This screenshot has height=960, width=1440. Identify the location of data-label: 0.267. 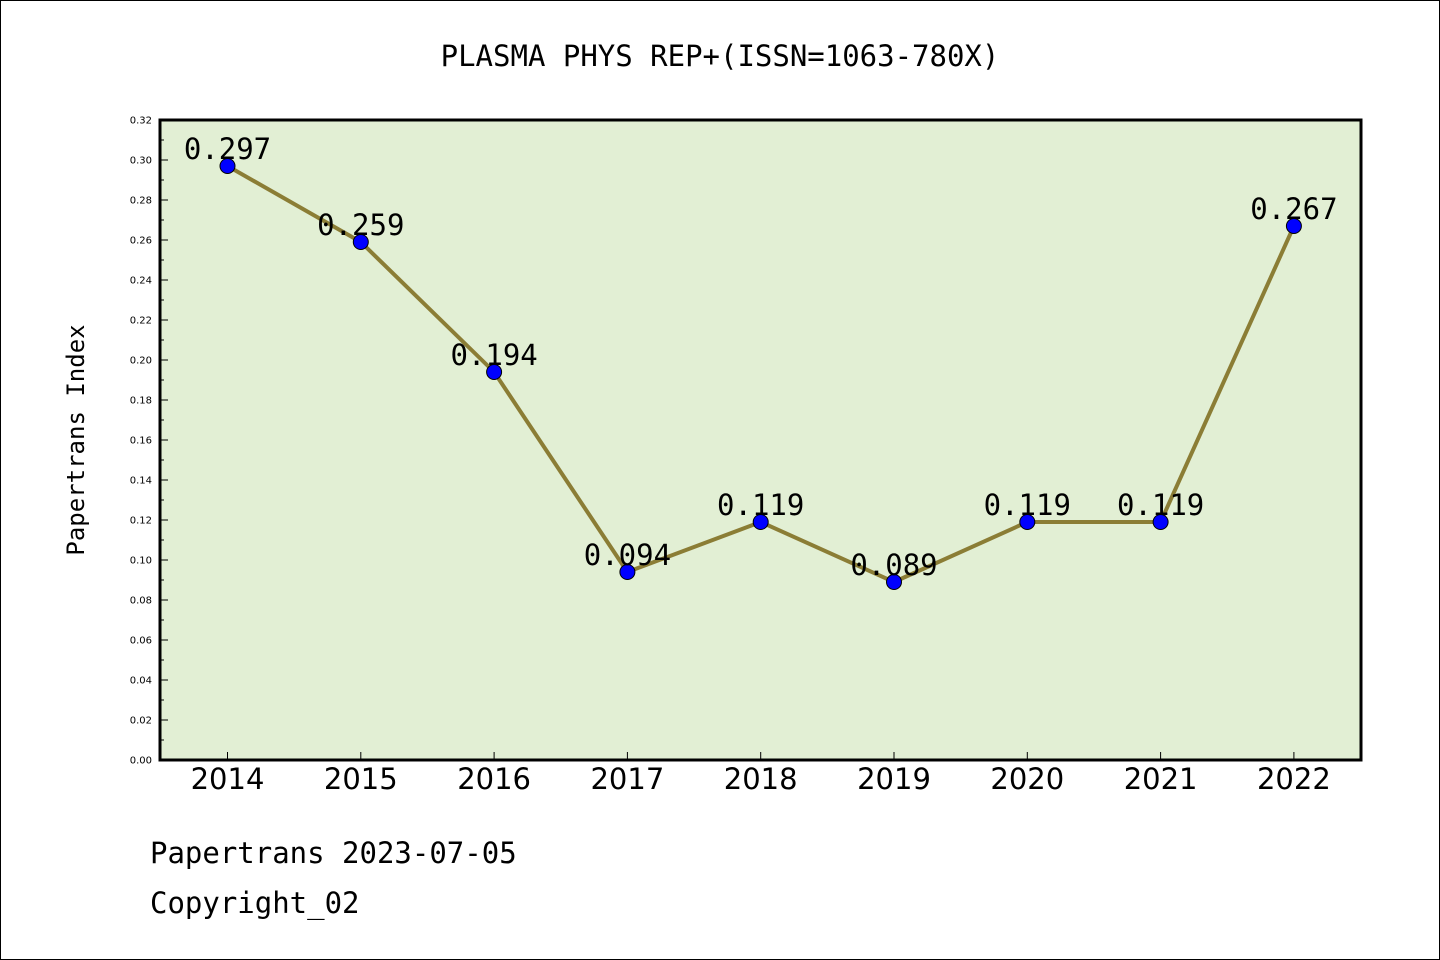
(1293, 209).